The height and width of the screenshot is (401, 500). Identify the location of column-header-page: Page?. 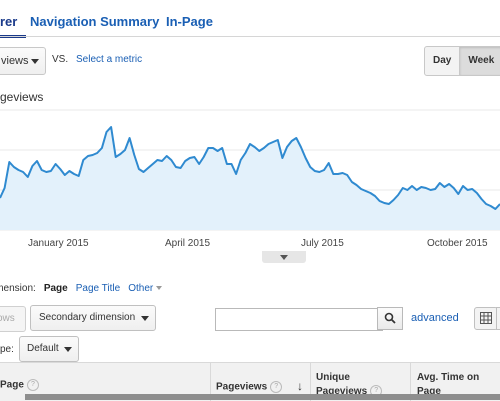
(105, 382).